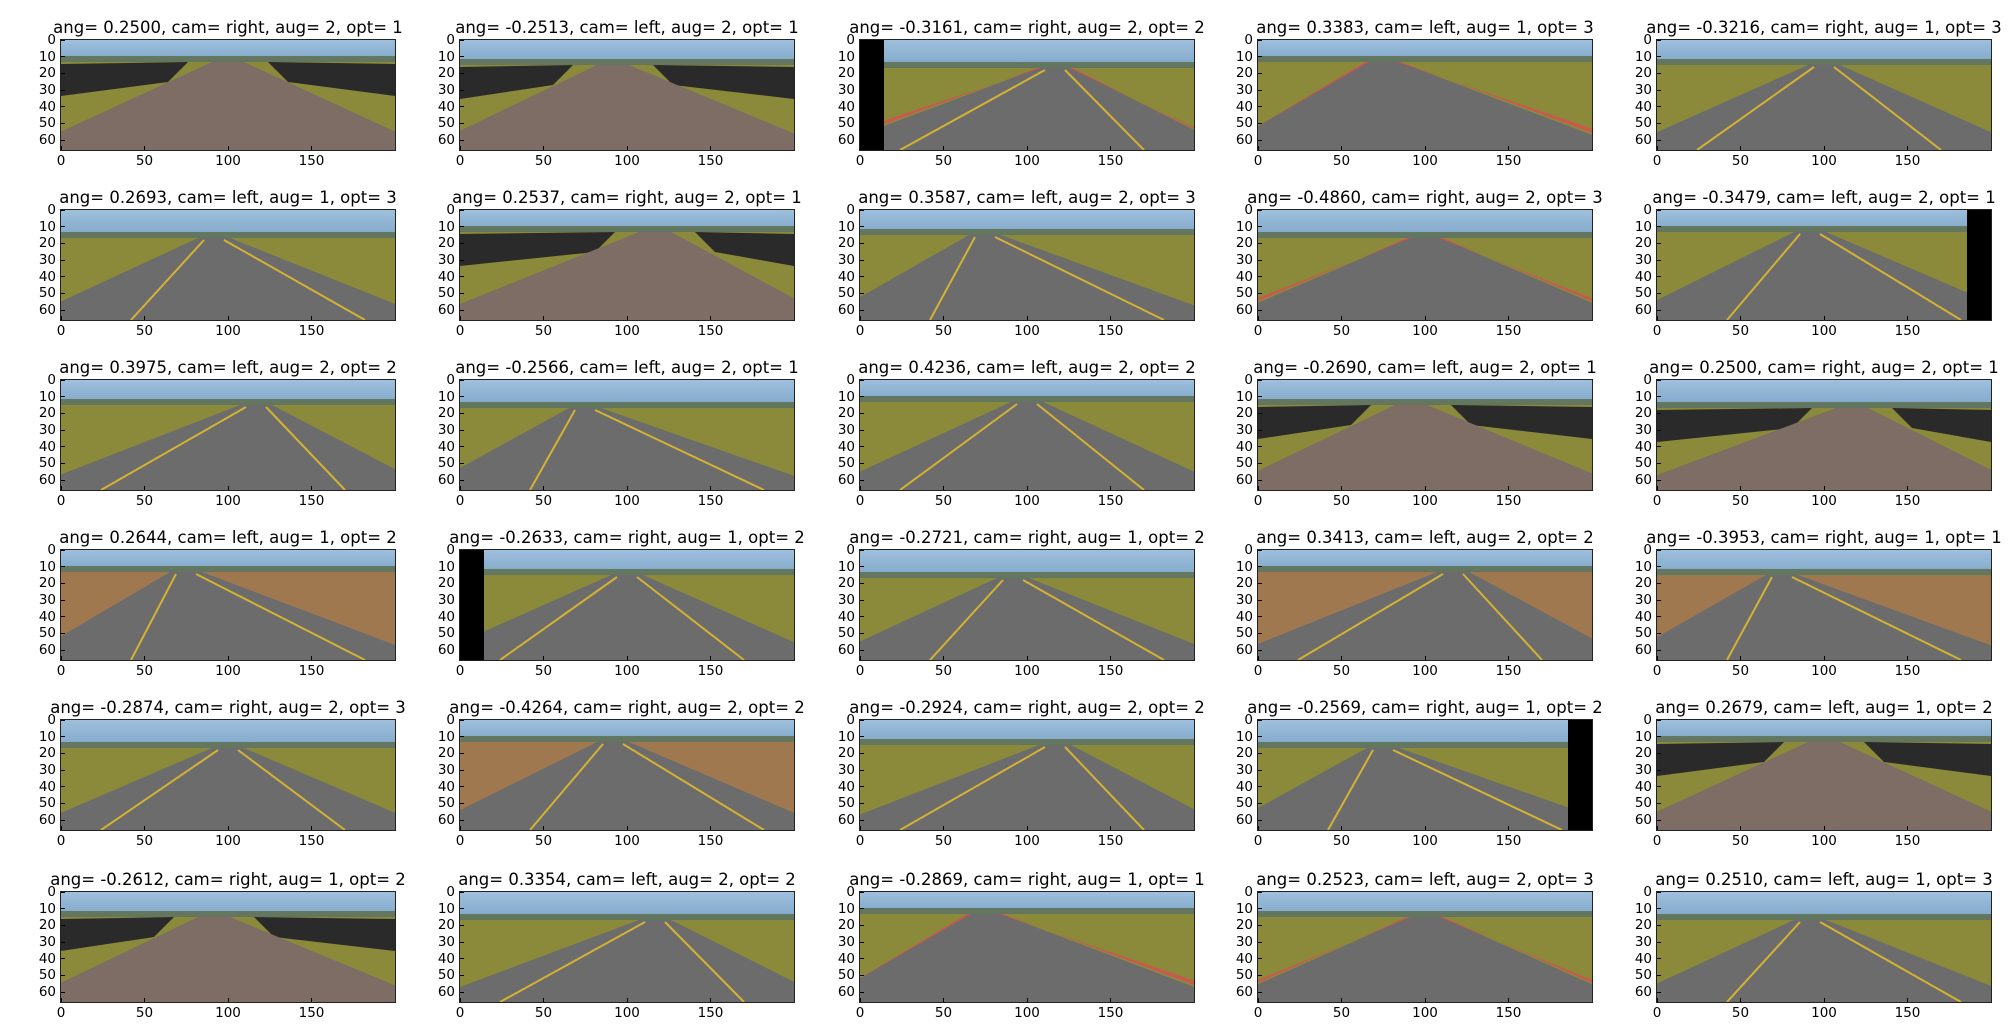 The width and height of the screenshot is (2012, 1032). Describe the element at coordinates (1027, 707) in the screenshot. I see `panel-title: ang= -0.2924, cam= right, aug= 2, opt= 2` at that location.